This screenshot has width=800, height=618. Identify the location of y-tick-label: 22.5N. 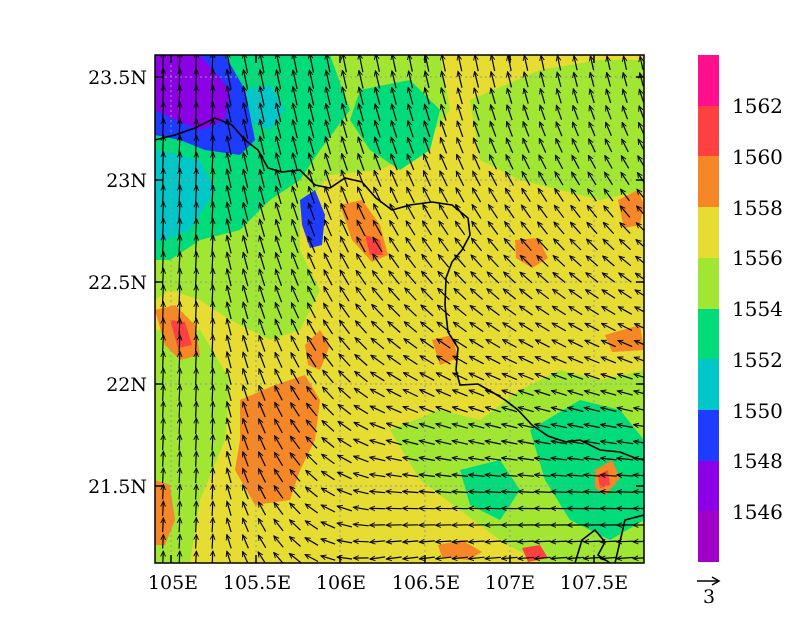
(117, 283).